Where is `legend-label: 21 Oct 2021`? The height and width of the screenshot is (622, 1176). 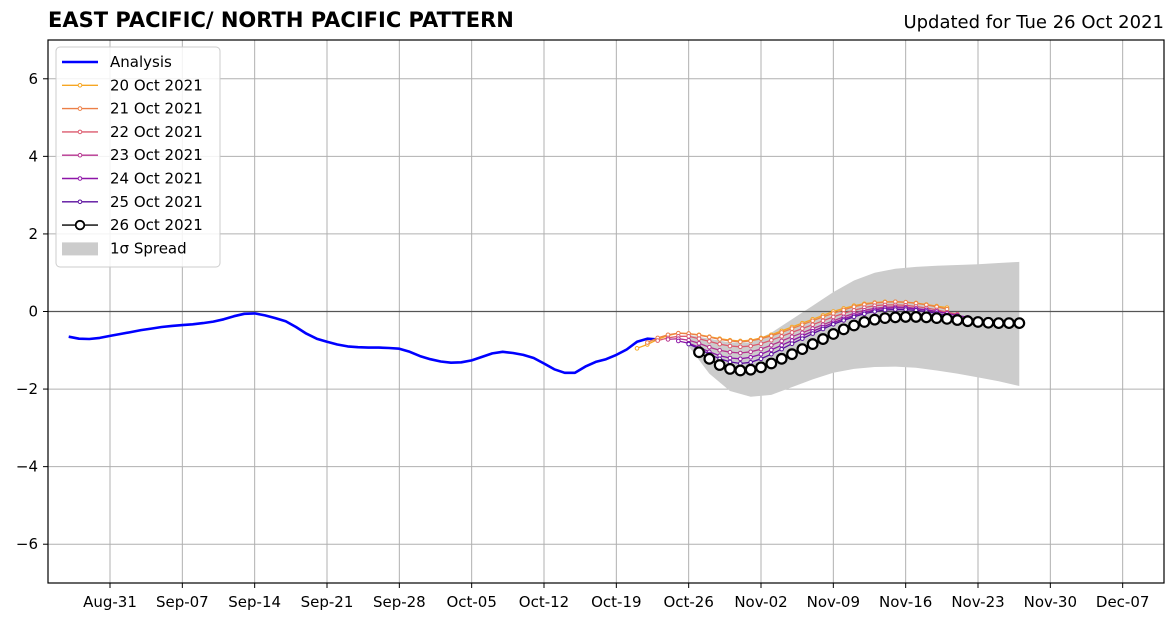
legend-label: 21 Oct 2021 is located at coordinates (156, 109).